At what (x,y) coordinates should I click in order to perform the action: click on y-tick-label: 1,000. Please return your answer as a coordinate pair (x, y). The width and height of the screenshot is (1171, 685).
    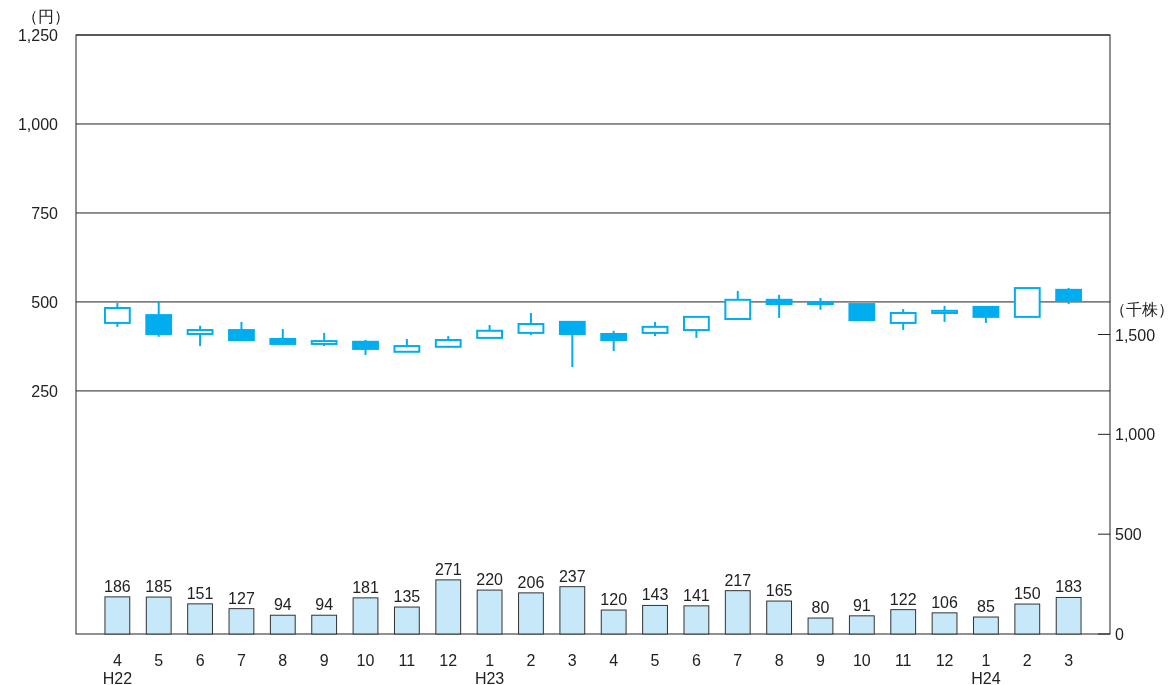
    Looking at the image, I should click on (38, 124).